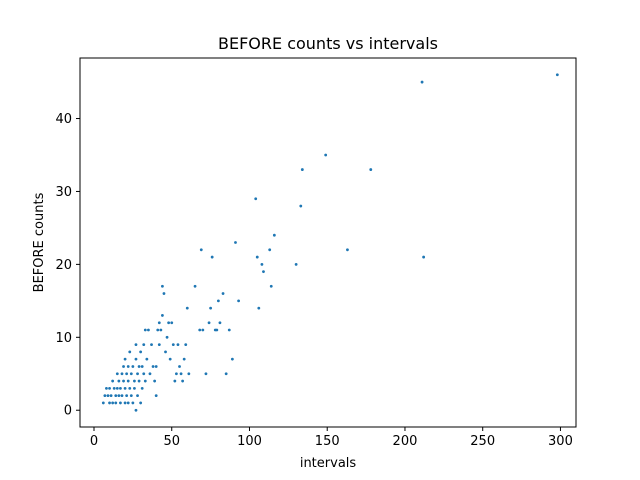  I want to click on x-tick-label: 200, so click(405, 441).